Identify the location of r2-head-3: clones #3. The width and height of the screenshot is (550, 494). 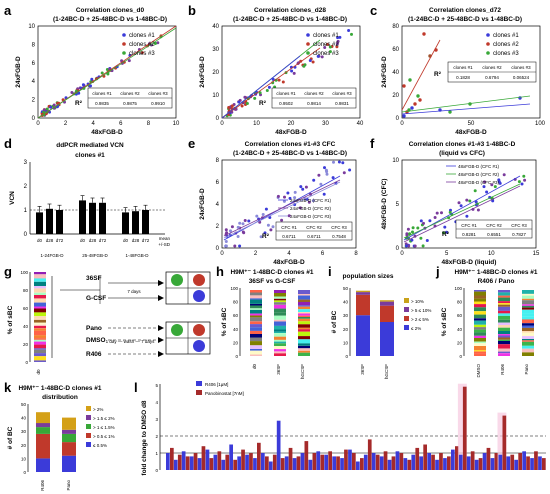
(342, 93).